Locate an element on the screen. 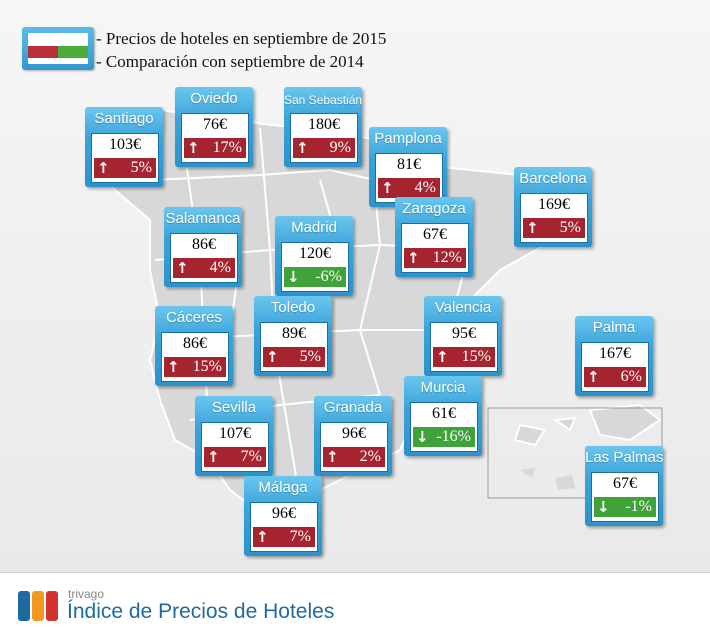 This screenshot has height=637, width=710. city-price: 89€ is located at coordinates (294, 333).